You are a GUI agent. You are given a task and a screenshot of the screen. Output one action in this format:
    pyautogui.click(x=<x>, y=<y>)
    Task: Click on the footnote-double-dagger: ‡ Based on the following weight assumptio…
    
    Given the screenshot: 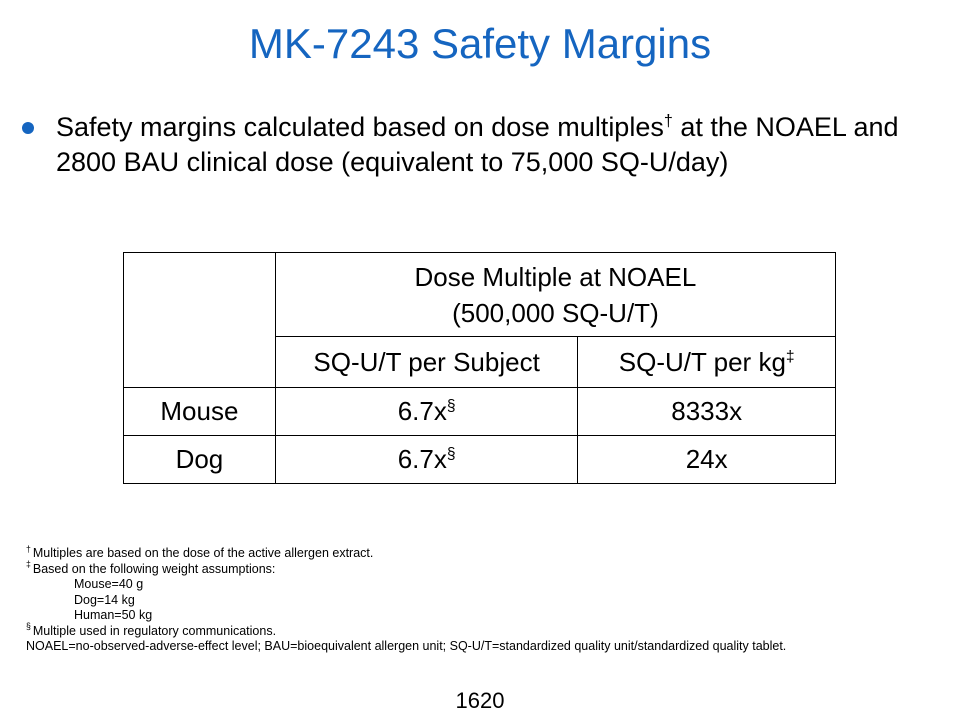 What is the action you would take?
    pyautogui.click(x=476, y=568)
    